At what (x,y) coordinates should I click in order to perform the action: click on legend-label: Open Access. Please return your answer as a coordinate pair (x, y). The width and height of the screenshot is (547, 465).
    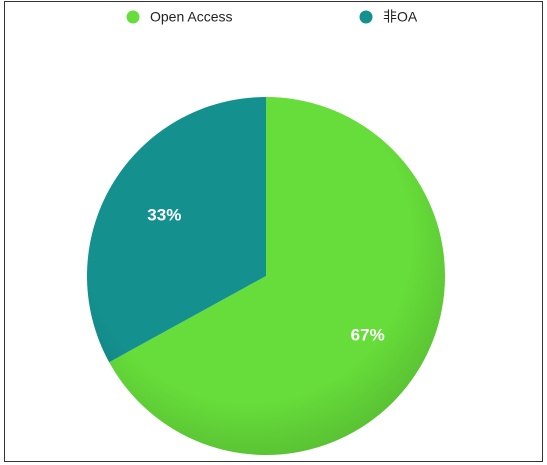
    Looking at the image, I should click on (191, 17).